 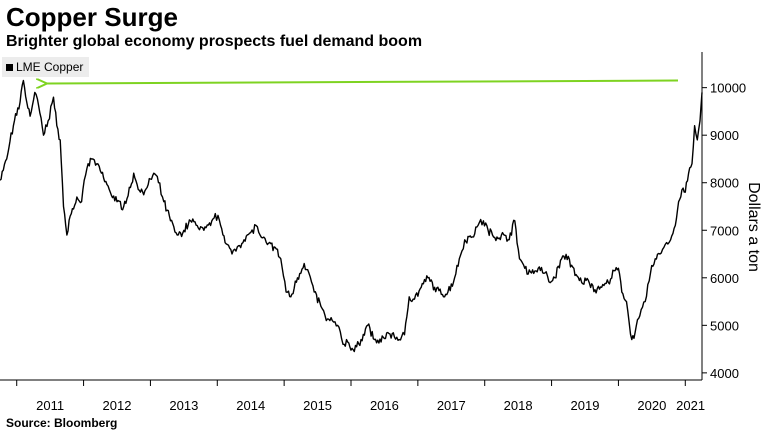 I want to click on x-tick-label: 2013, so click(x=183, y=405).